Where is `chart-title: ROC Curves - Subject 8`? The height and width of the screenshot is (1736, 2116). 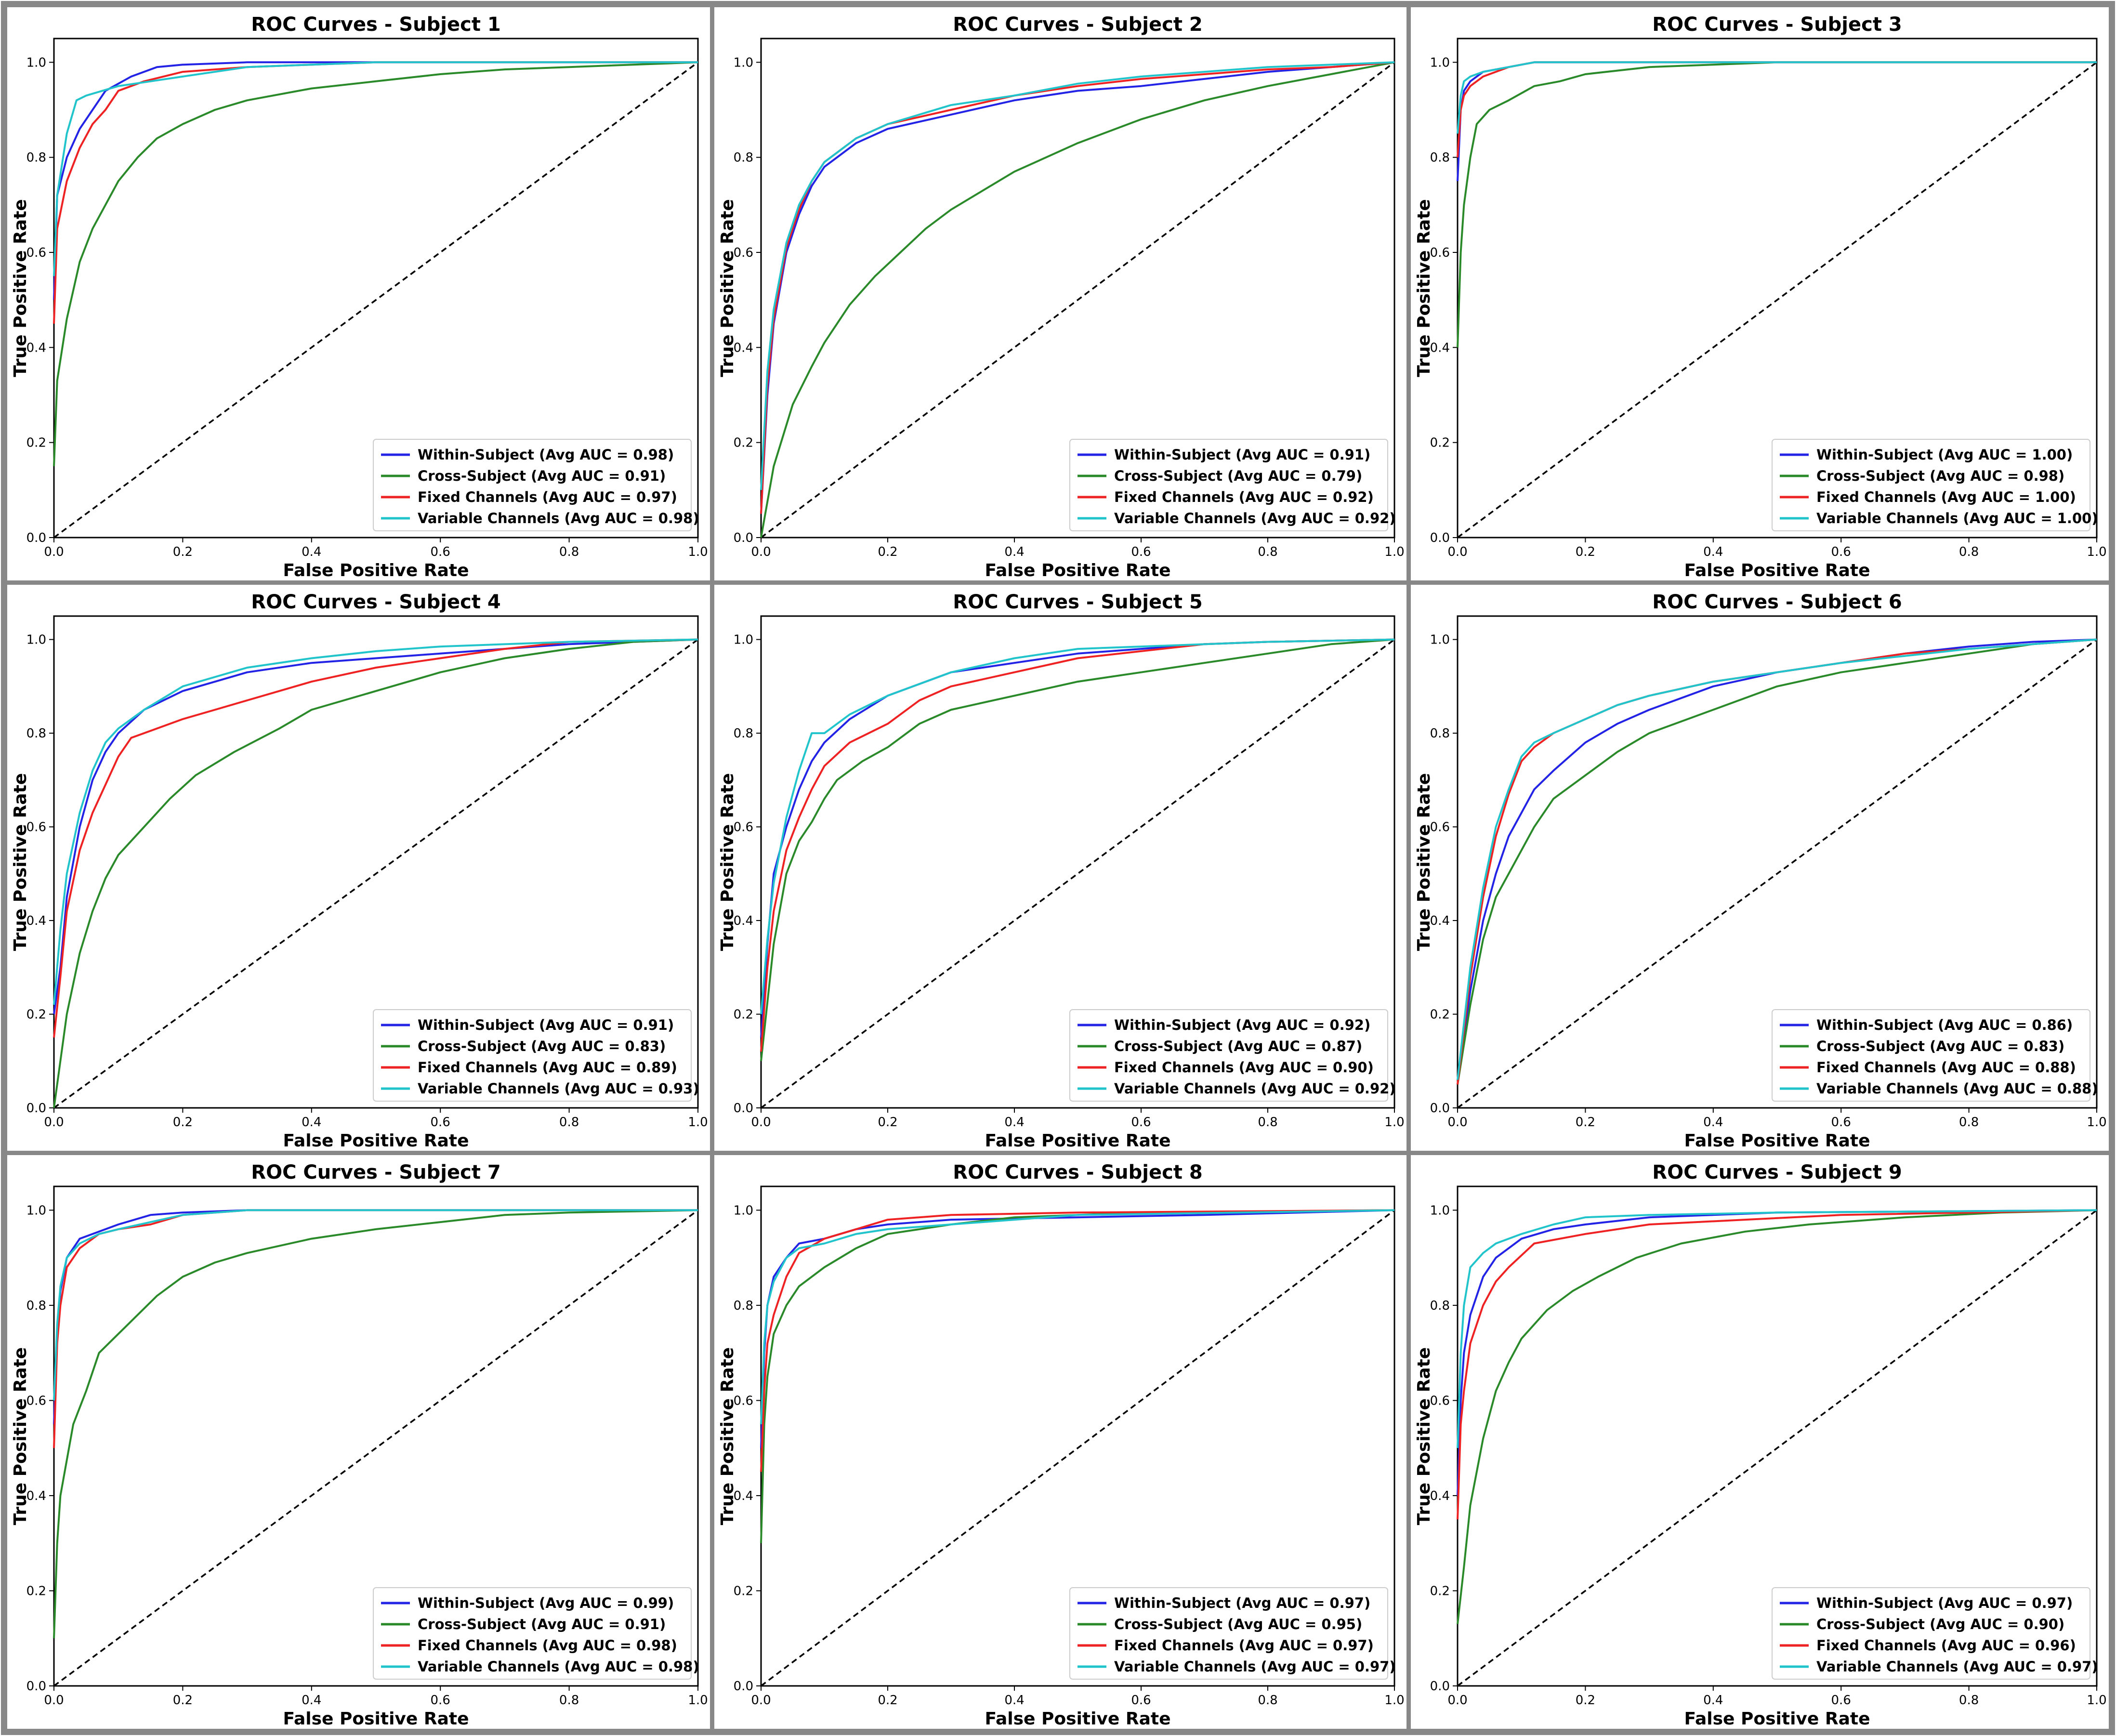 chart-title: ROC Curves - Subject 8 is located at coordinates (1077, 1172).